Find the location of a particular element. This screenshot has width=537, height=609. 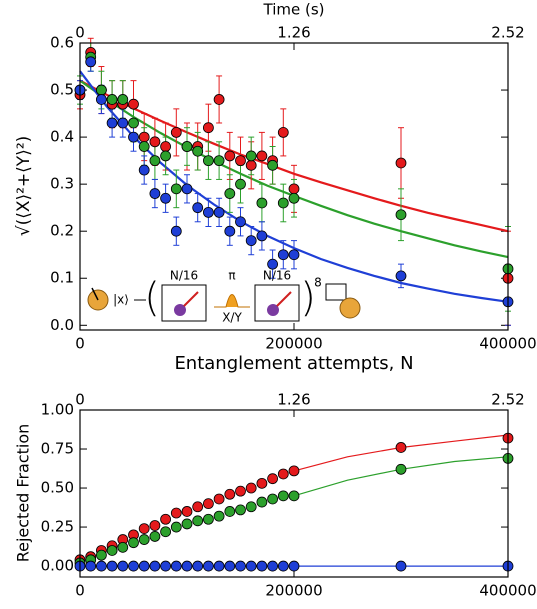

y-tick-label: 0.1 is located at coordinates (62, 278).